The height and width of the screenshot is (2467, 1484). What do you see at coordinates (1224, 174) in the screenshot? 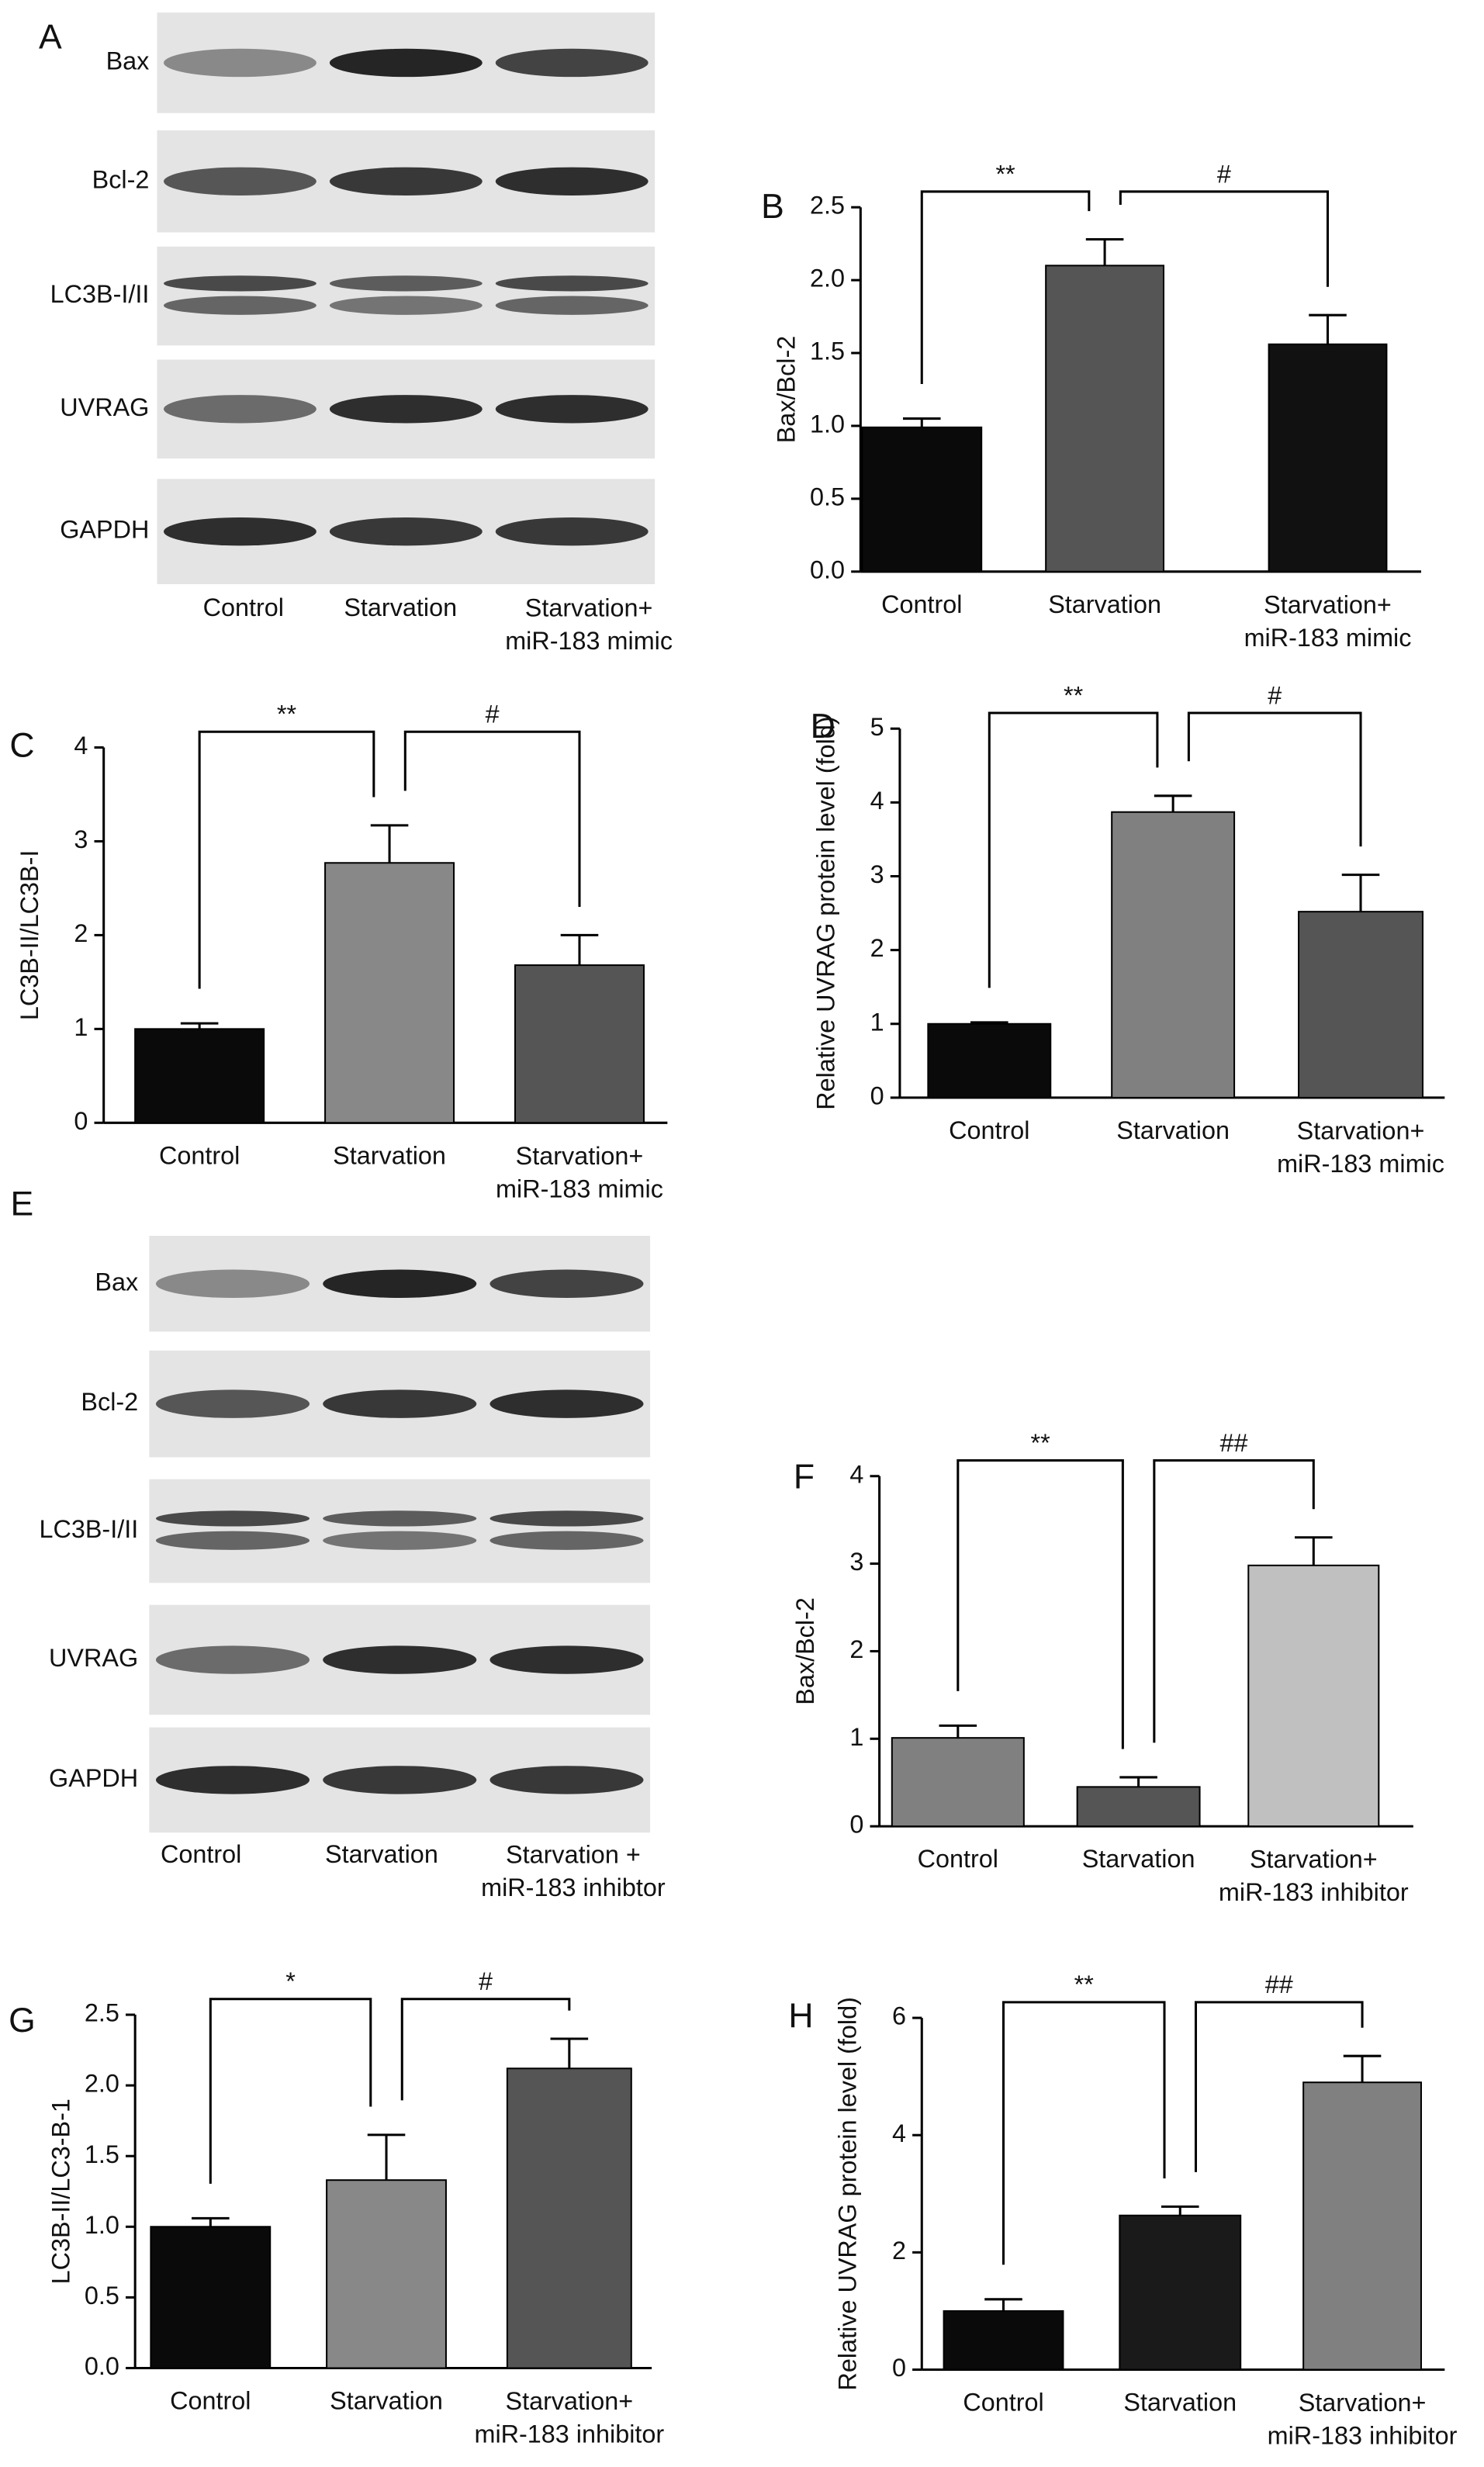
I see `significance-label: #` at bounding box center [1224, 174].